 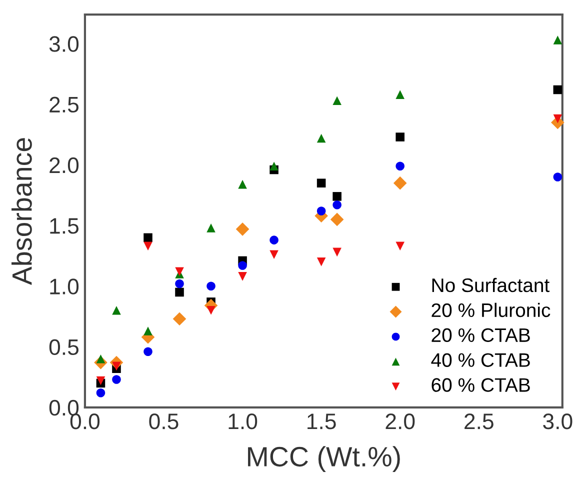 What do you see at coordinates (64, 104) in the screenshot?
I see `y-tick-label: 2.5` at bounding box center [64, 104].